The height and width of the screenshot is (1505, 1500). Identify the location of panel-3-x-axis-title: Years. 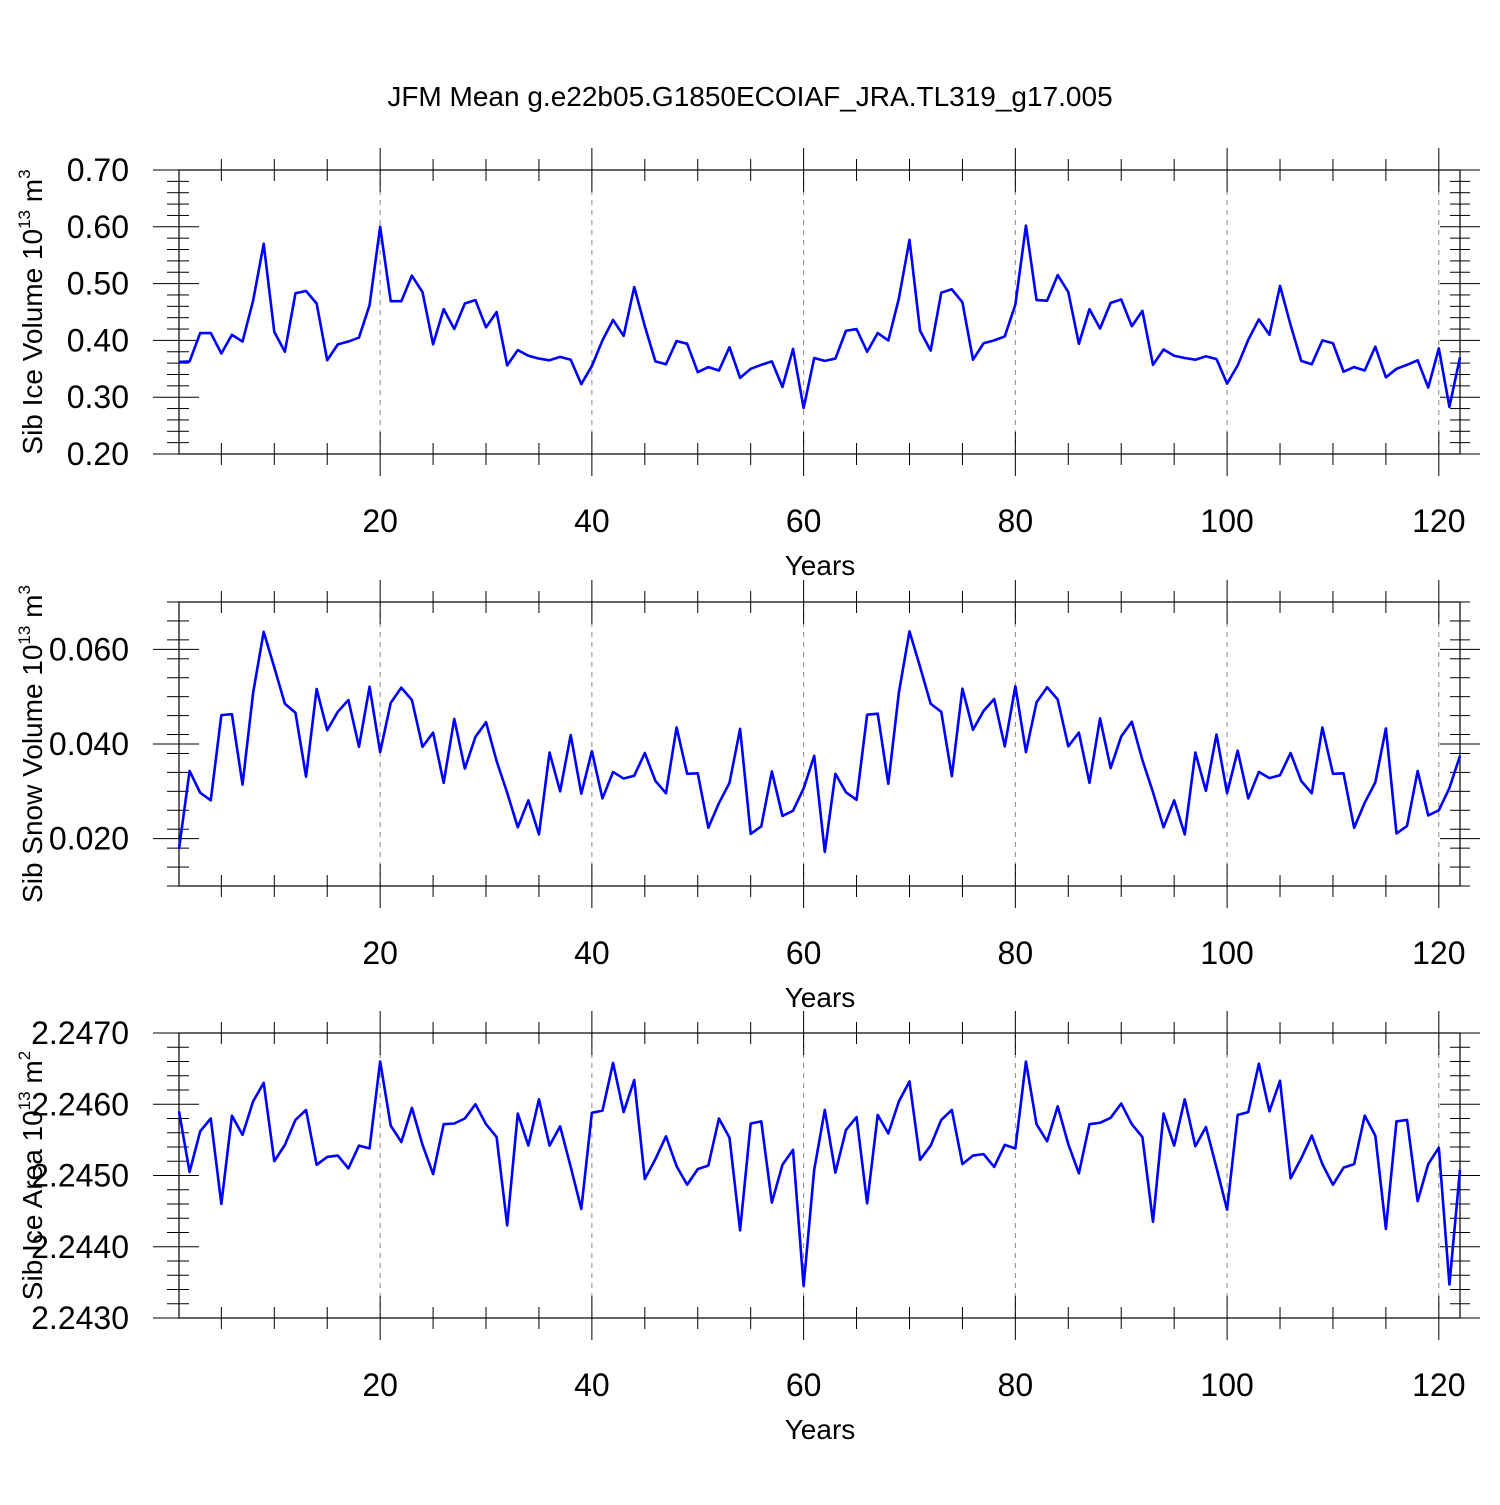
(820, 1429).